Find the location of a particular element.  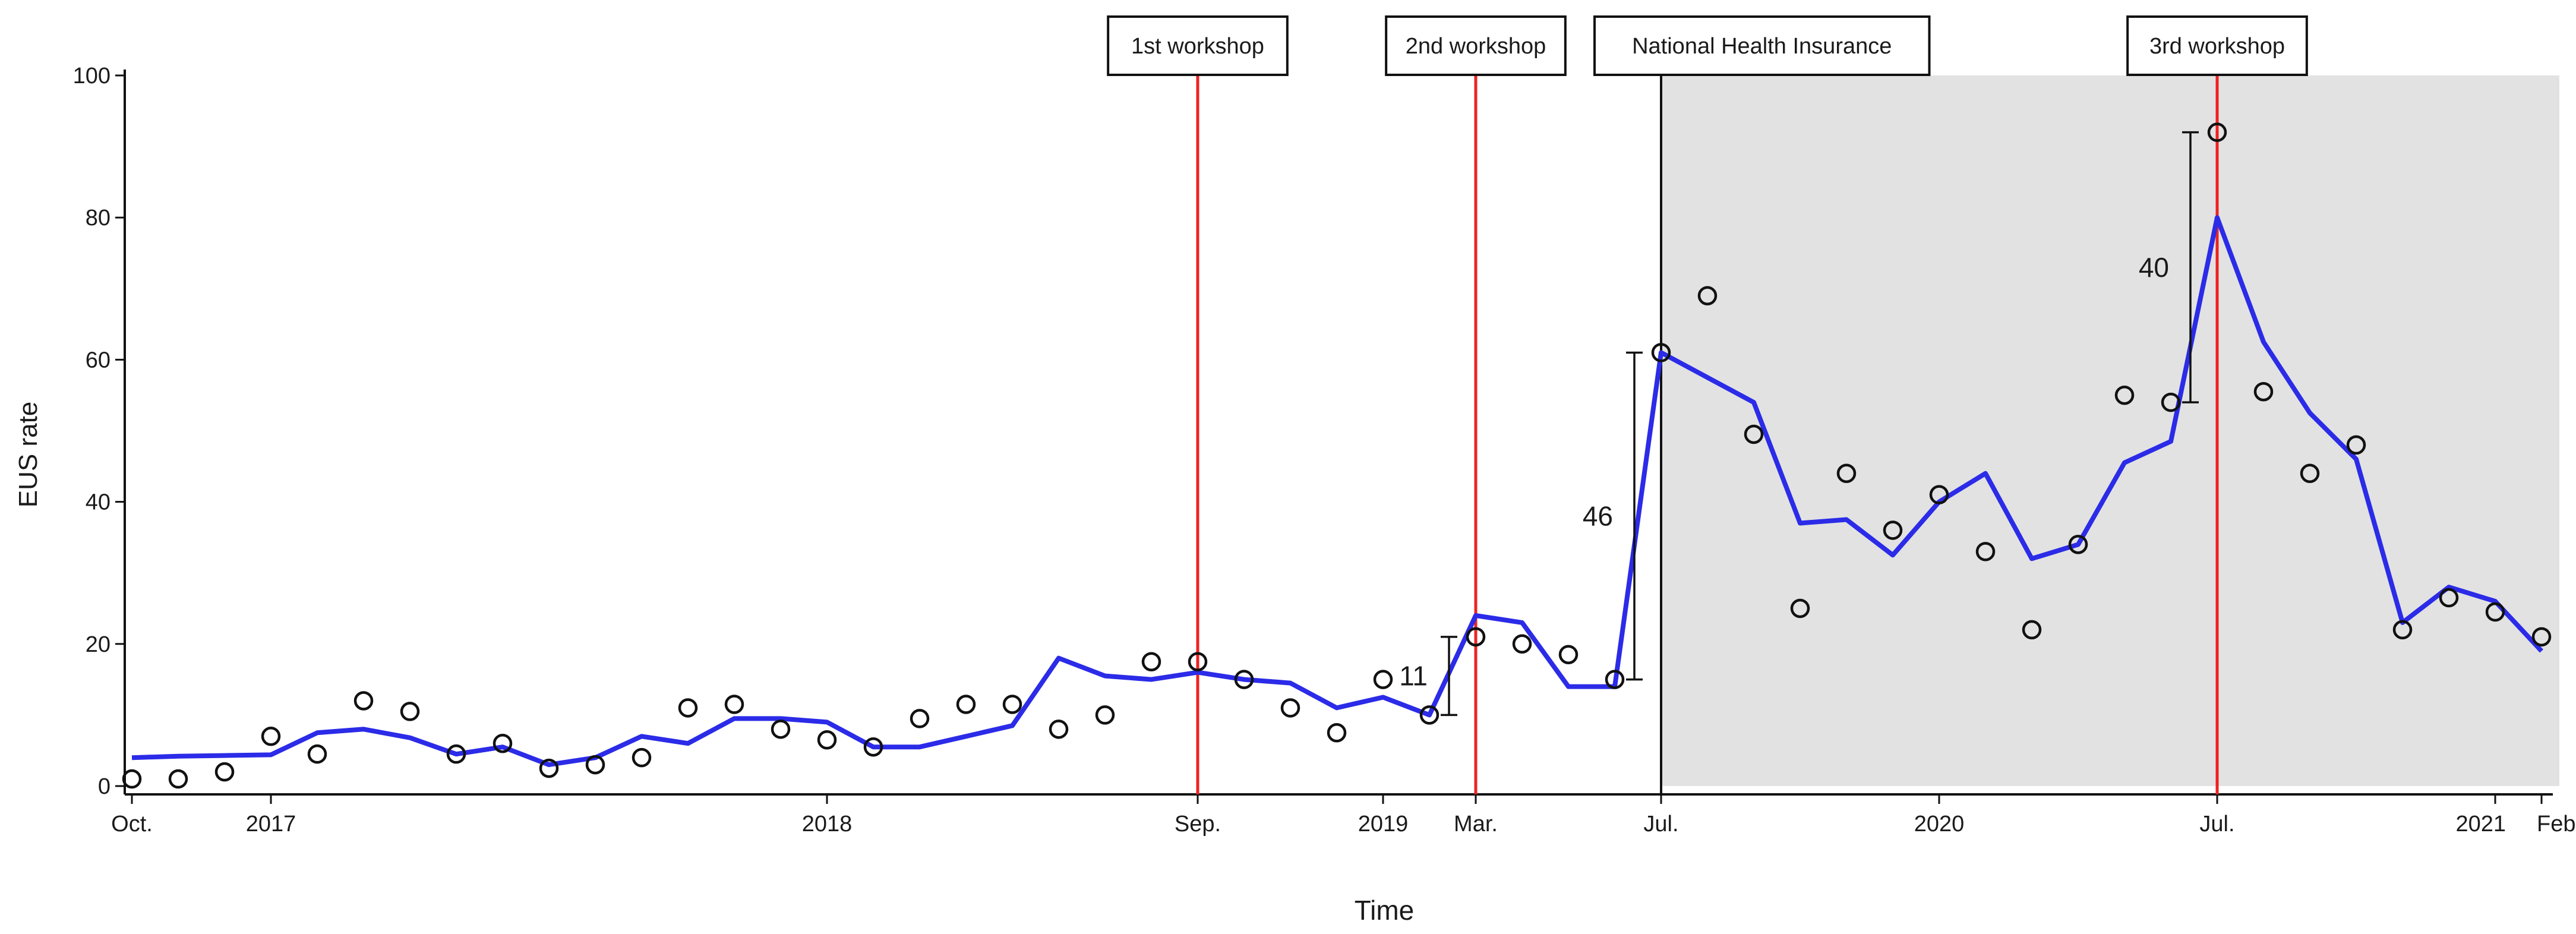

y-tick-label: 60 is located at coordinates (98, 360).